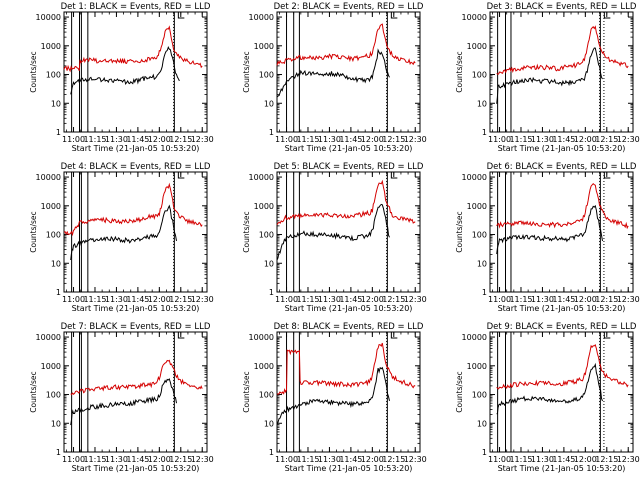 This screenshot has height=480, width=640. I want to click on panel-title: Det 6: BLACK = Events, RED = LLD, so click(562, 167).